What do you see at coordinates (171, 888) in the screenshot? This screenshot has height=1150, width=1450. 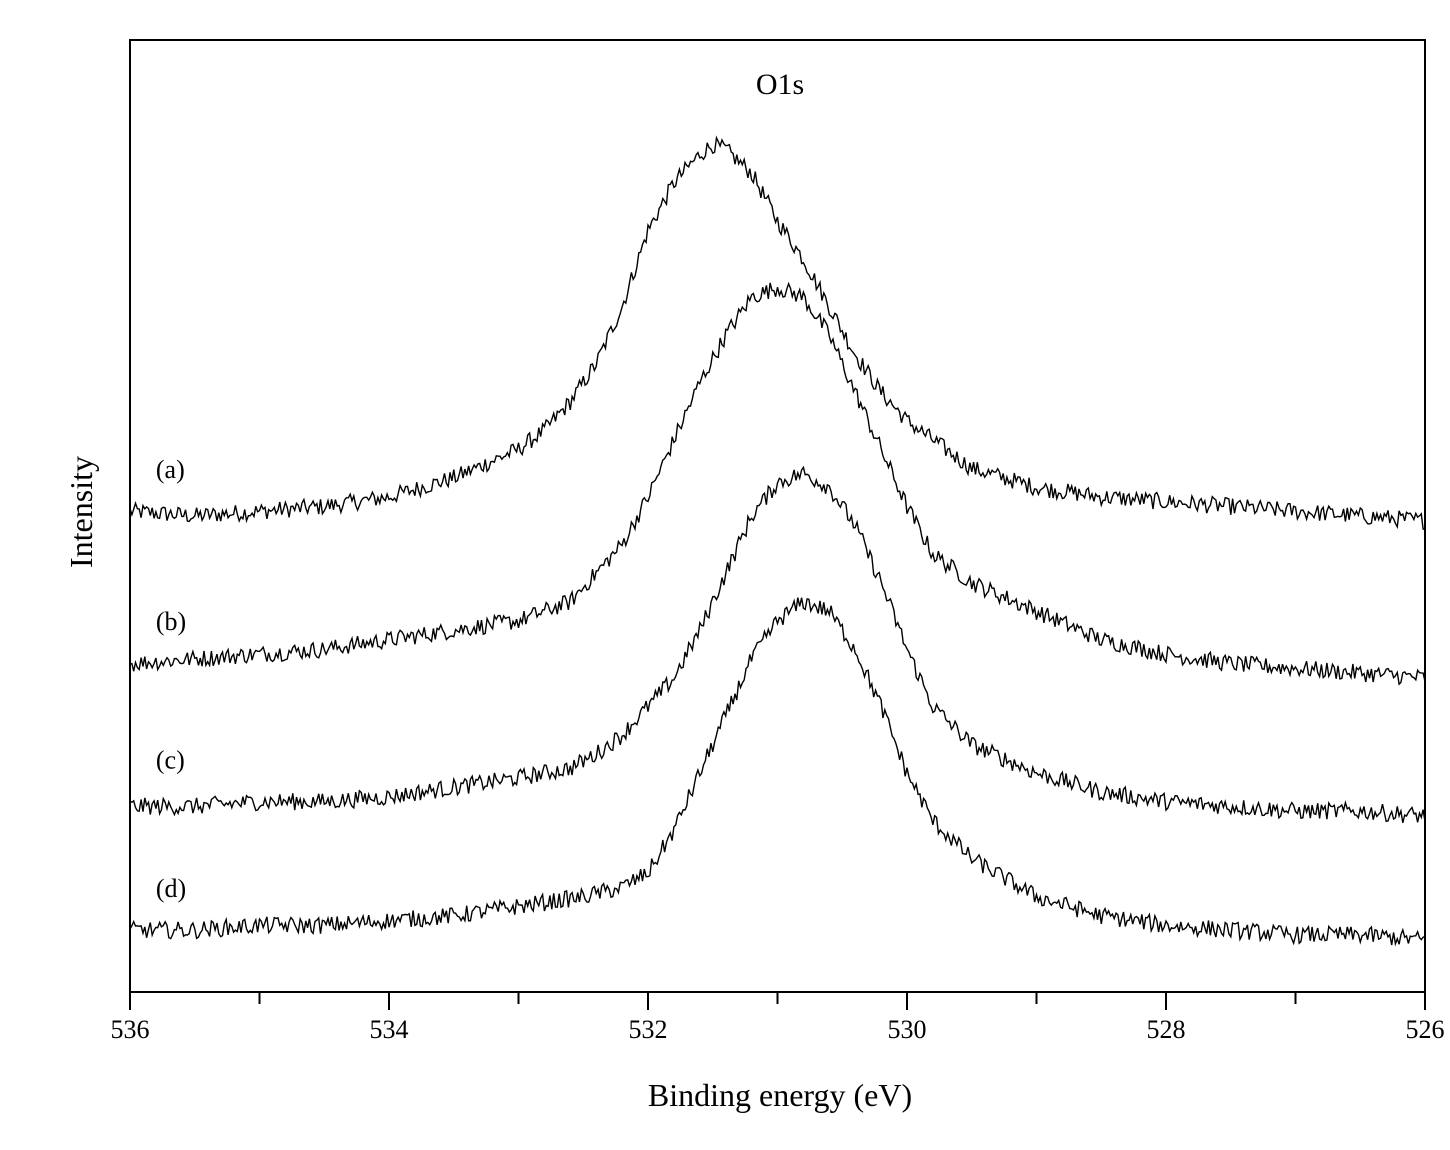 I see `series-label-d: (d)` at bounding box center [171, 888].